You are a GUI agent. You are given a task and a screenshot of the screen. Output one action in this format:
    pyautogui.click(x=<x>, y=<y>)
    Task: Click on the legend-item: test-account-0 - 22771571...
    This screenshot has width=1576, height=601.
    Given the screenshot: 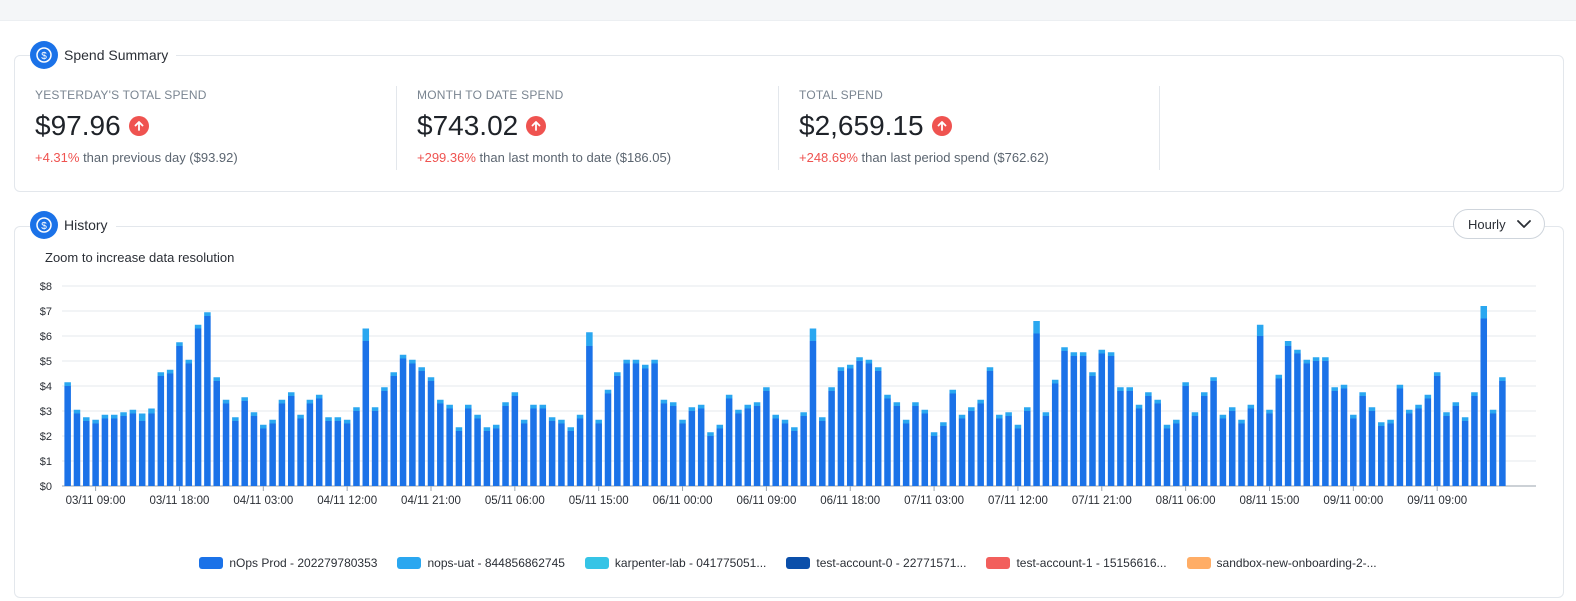 What is the action you would take?
    pyautogui.click(x=876, y=563)
    